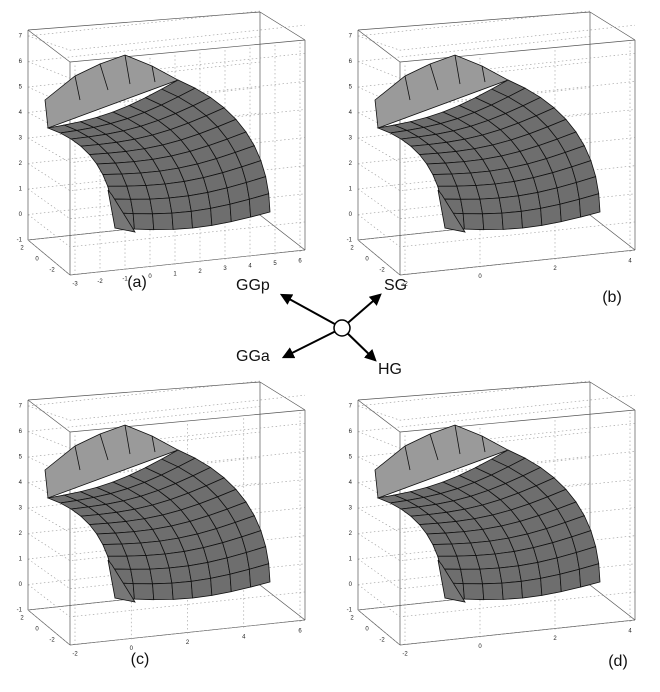  Describe the element at coordinates (618, 661) in the screenshot. I see `panel-label: (d)` at that location.